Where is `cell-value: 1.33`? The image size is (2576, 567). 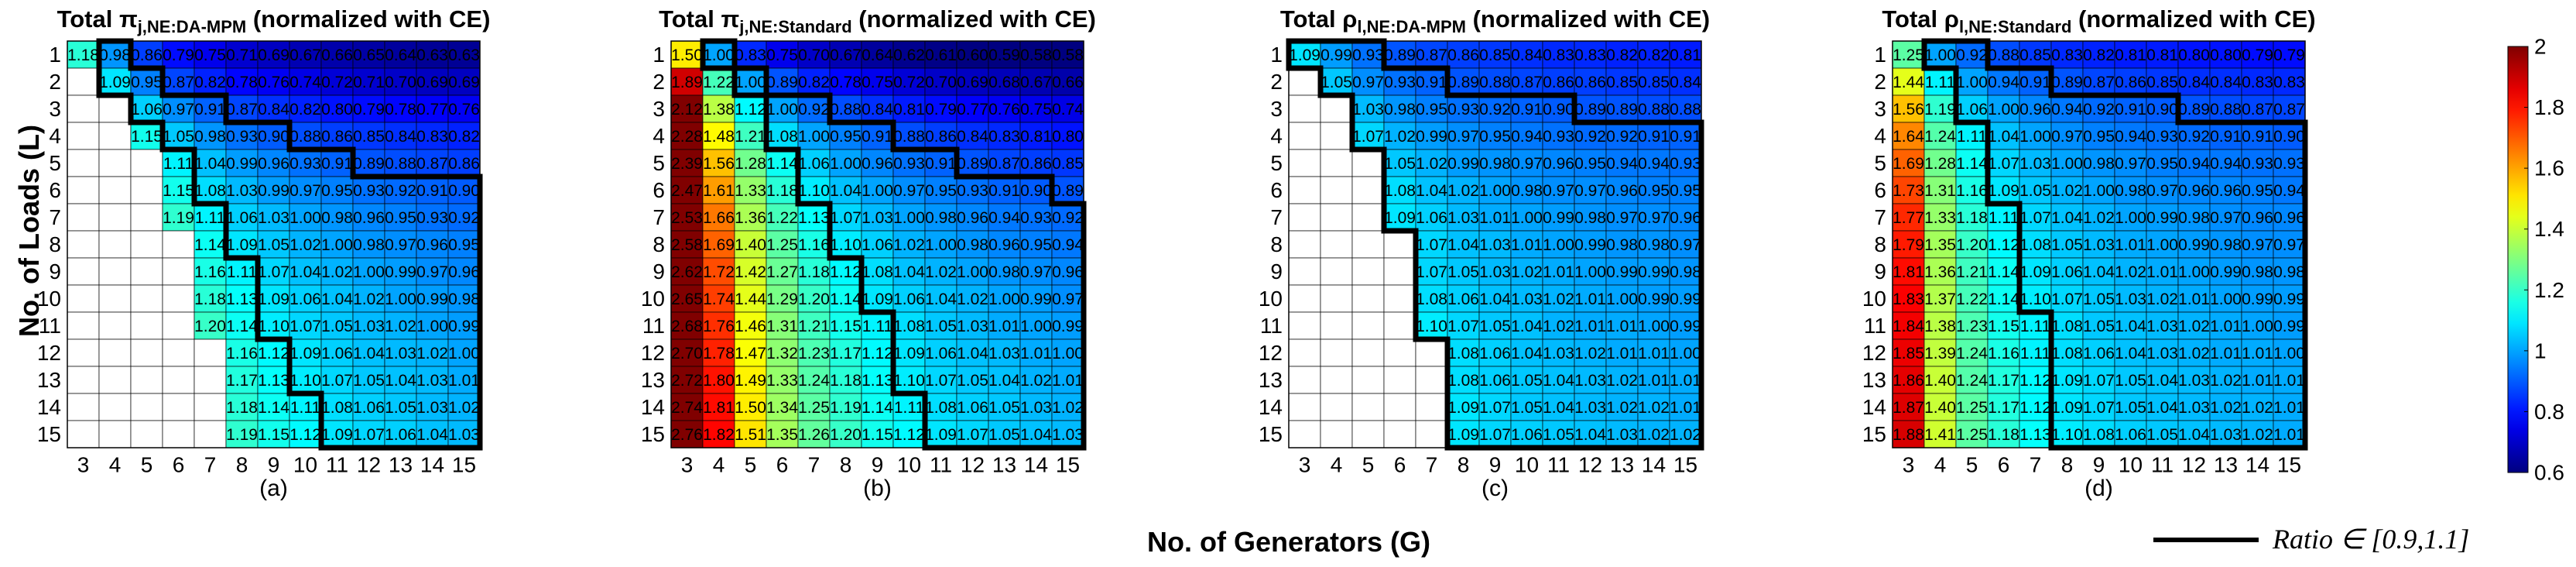
cell-value: 1.33 is located at coordinates (1940, 218).